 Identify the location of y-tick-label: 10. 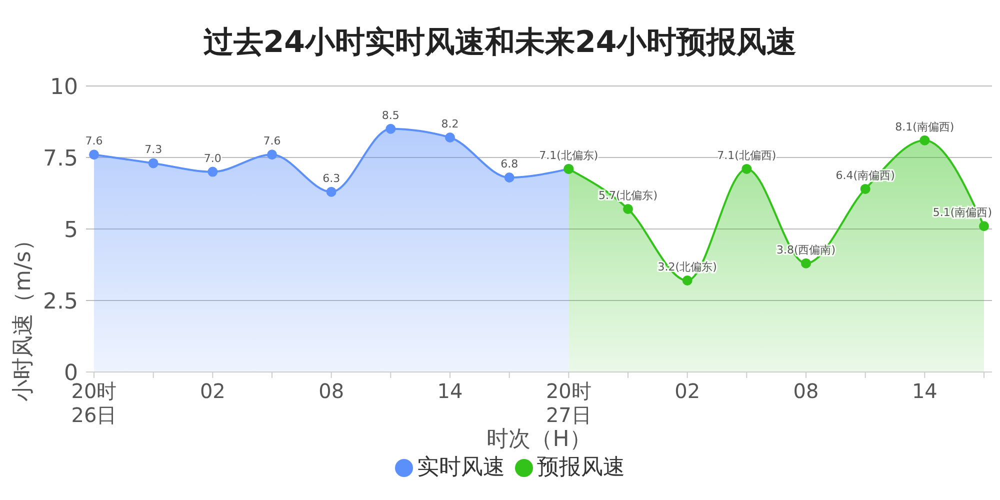
(64, 87).